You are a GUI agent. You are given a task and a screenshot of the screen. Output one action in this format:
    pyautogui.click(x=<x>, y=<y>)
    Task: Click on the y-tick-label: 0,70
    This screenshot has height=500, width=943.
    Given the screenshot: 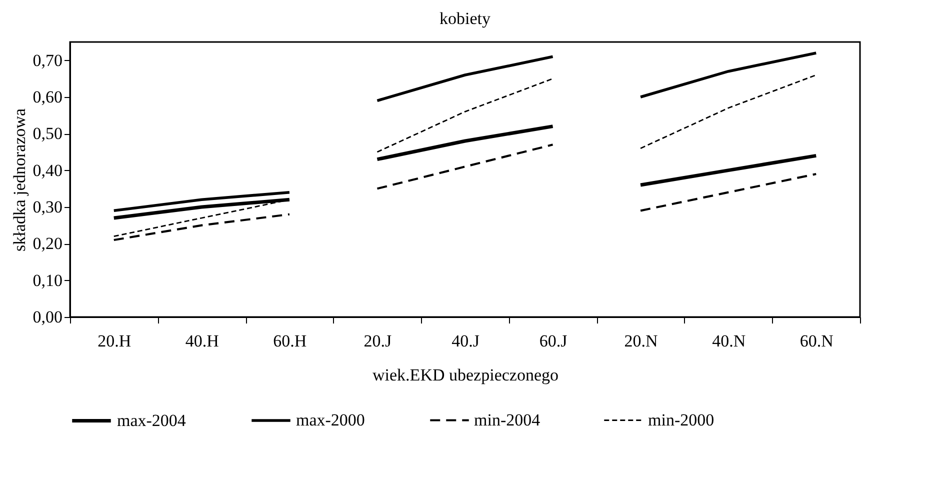 What is the action you would take?
    pyautogui.click(x=47, y=60)
    